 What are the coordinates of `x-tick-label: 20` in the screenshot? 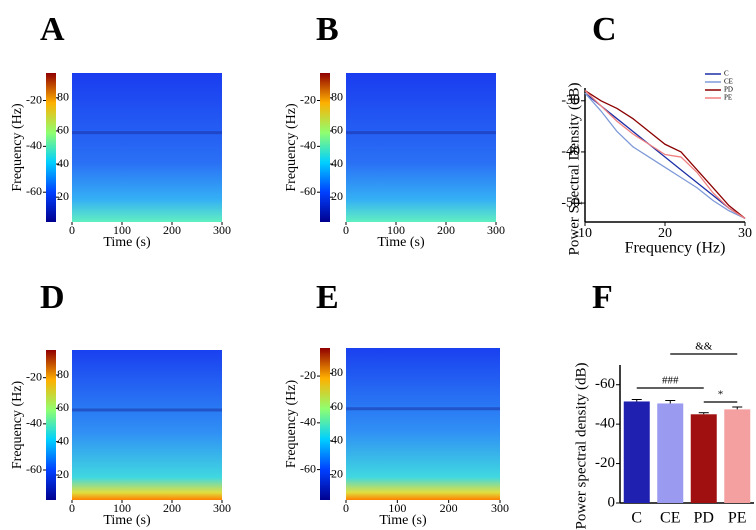 It's located at (665, 233).